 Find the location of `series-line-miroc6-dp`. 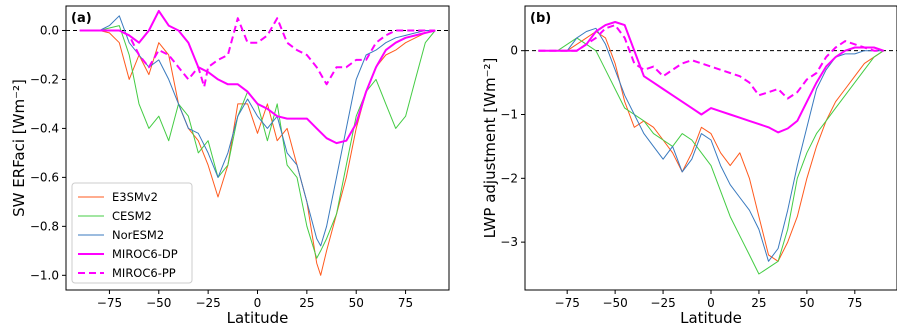

series-line-miroc6-dp is located at coordinates (711, 77).